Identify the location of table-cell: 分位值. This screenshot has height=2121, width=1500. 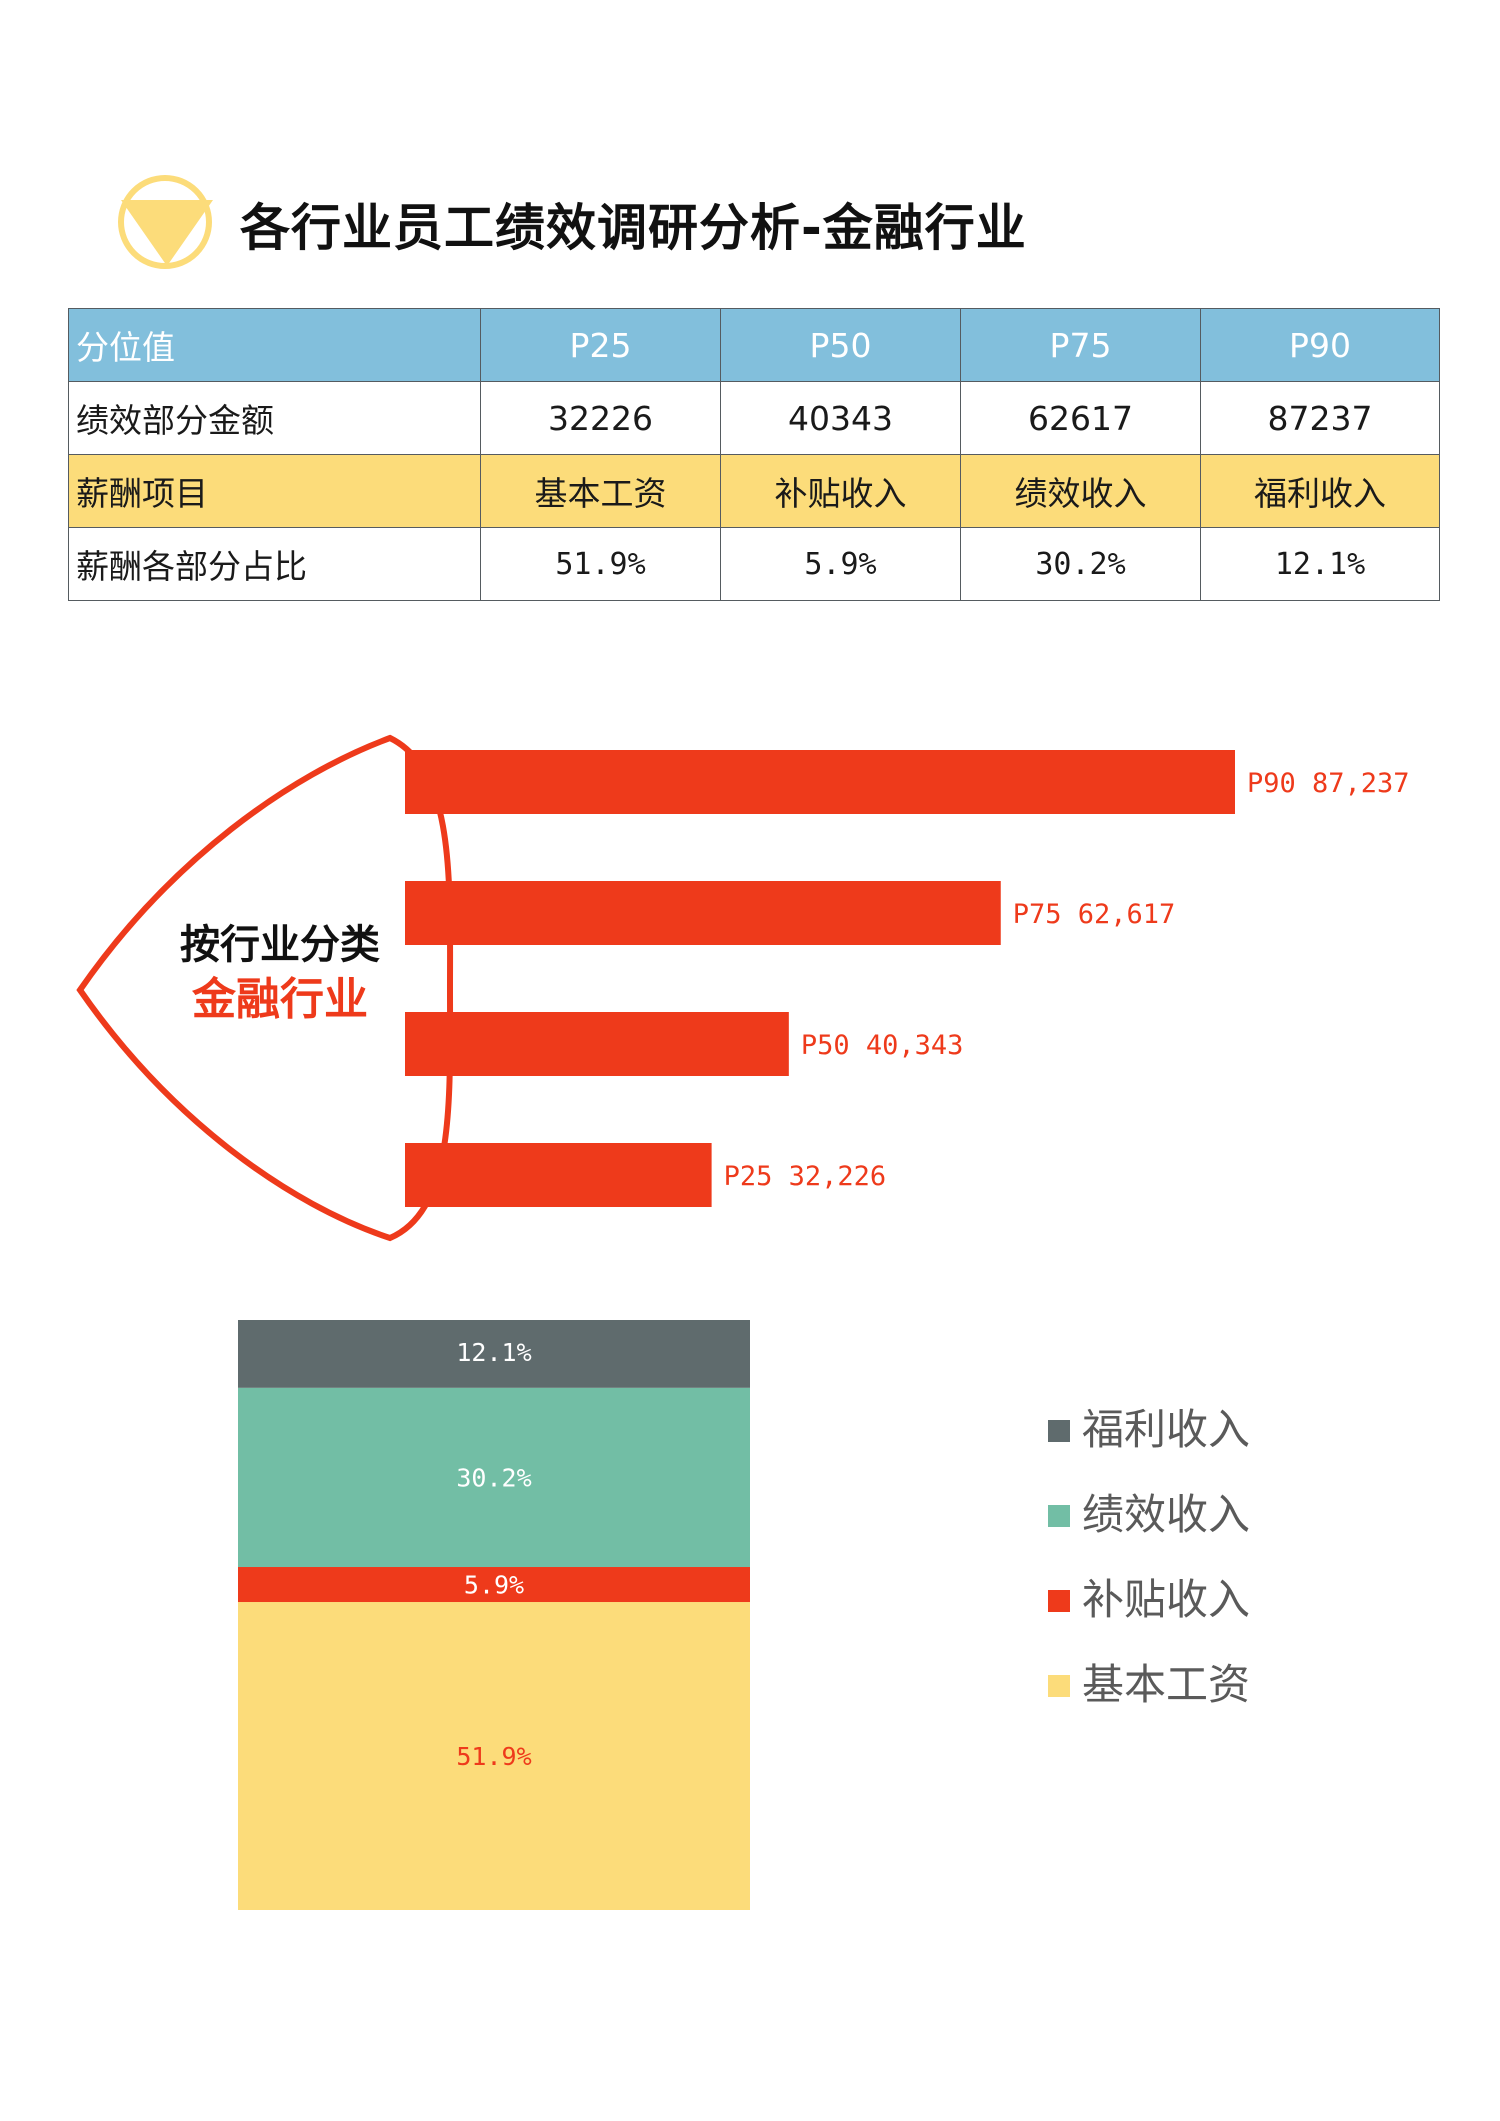
(274, 345).